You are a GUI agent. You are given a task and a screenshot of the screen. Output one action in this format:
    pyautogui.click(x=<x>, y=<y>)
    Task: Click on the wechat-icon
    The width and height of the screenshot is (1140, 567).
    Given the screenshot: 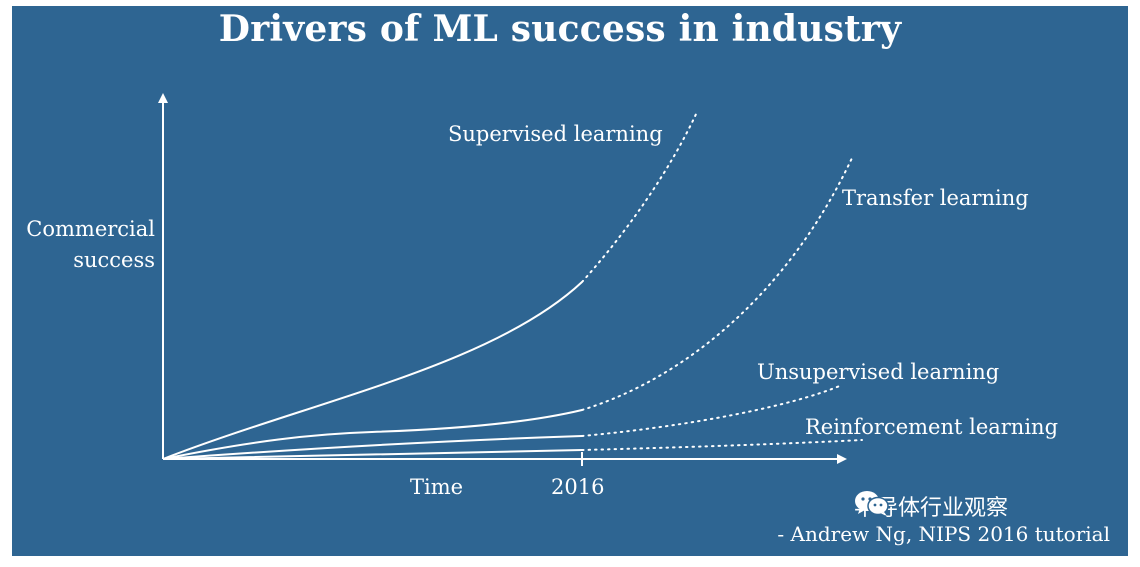 What is the action you would take?
    pyautogui.click(x=872, y=503)
    